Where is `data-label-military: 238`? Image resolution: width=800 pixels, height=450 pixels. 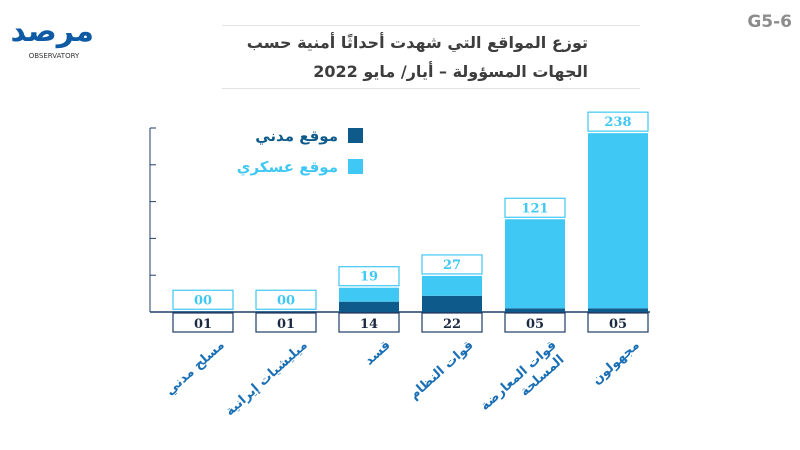 data-label-military: 238 is located at coordinates (617, 122).